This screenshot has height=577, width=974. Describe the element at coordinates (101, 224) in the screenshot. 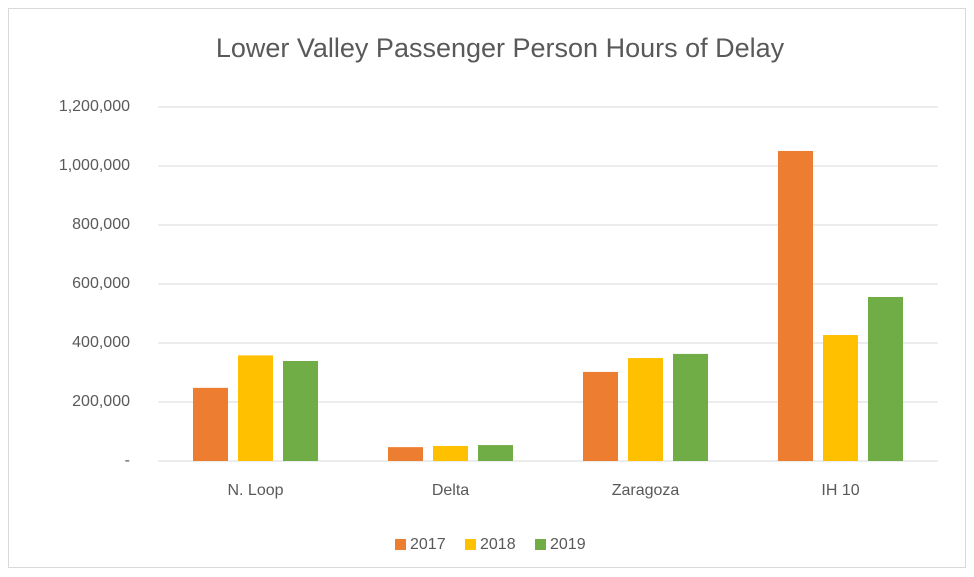

I see `y-tick-label: 800,000` at that location.